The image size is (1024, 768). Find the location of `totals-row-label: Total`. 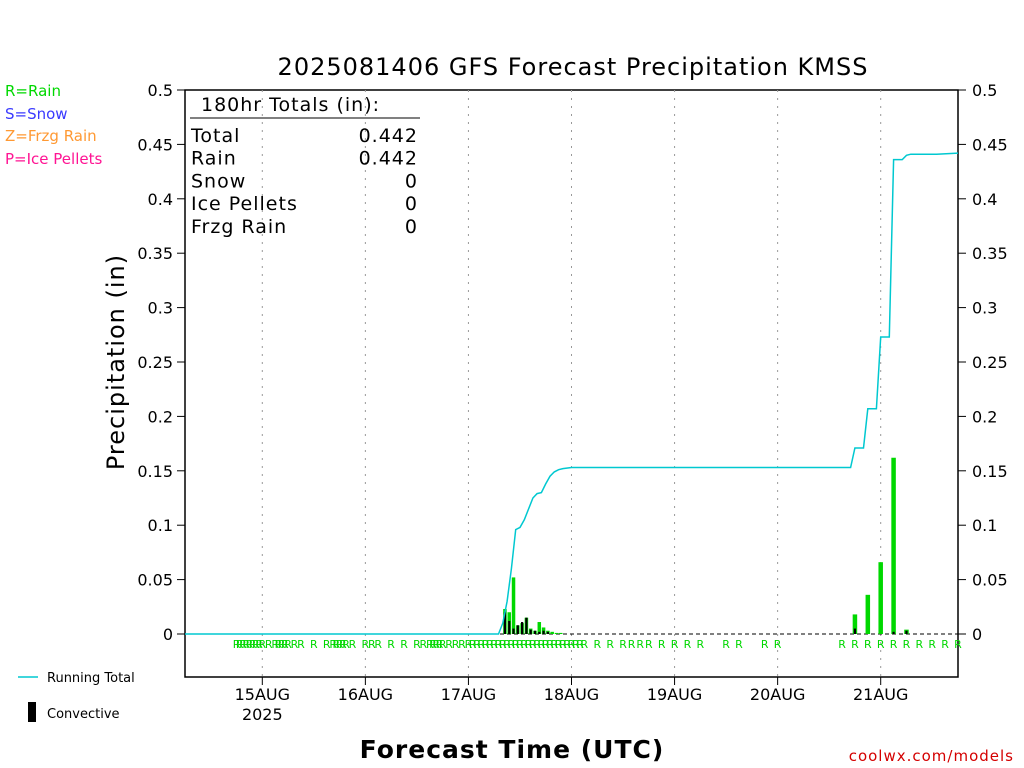

totals-row-label: Total is located at coordinates (215, 136).